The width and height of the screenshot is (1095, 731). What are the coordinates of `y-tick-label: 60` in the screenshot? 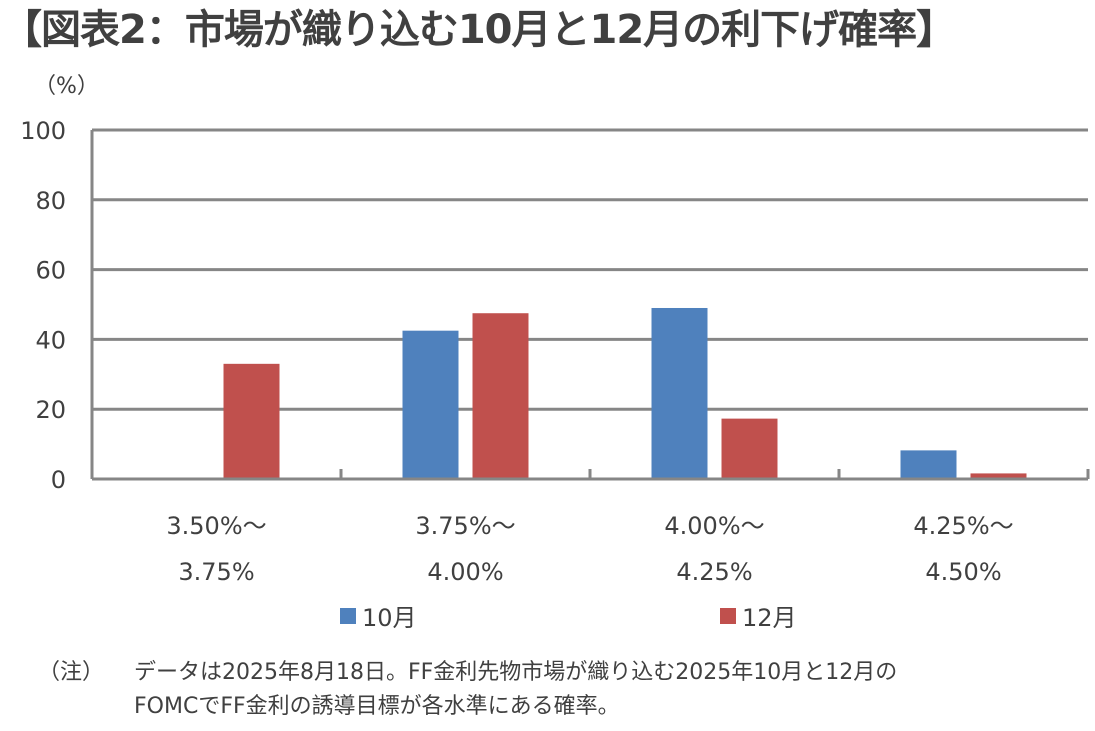 It's located at (50, 271).